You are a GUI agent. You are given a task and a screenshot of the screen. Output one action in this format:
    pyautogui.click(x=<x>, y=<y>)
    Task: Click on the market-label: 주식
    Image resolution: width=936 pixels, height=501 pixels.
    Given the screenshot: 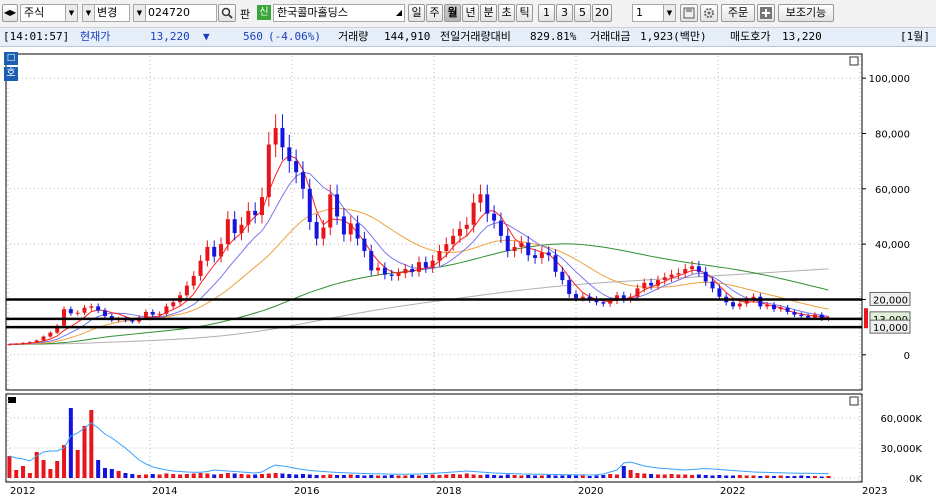 What is the action you would take?
    pyautogui.click(x=34, y=12)
    